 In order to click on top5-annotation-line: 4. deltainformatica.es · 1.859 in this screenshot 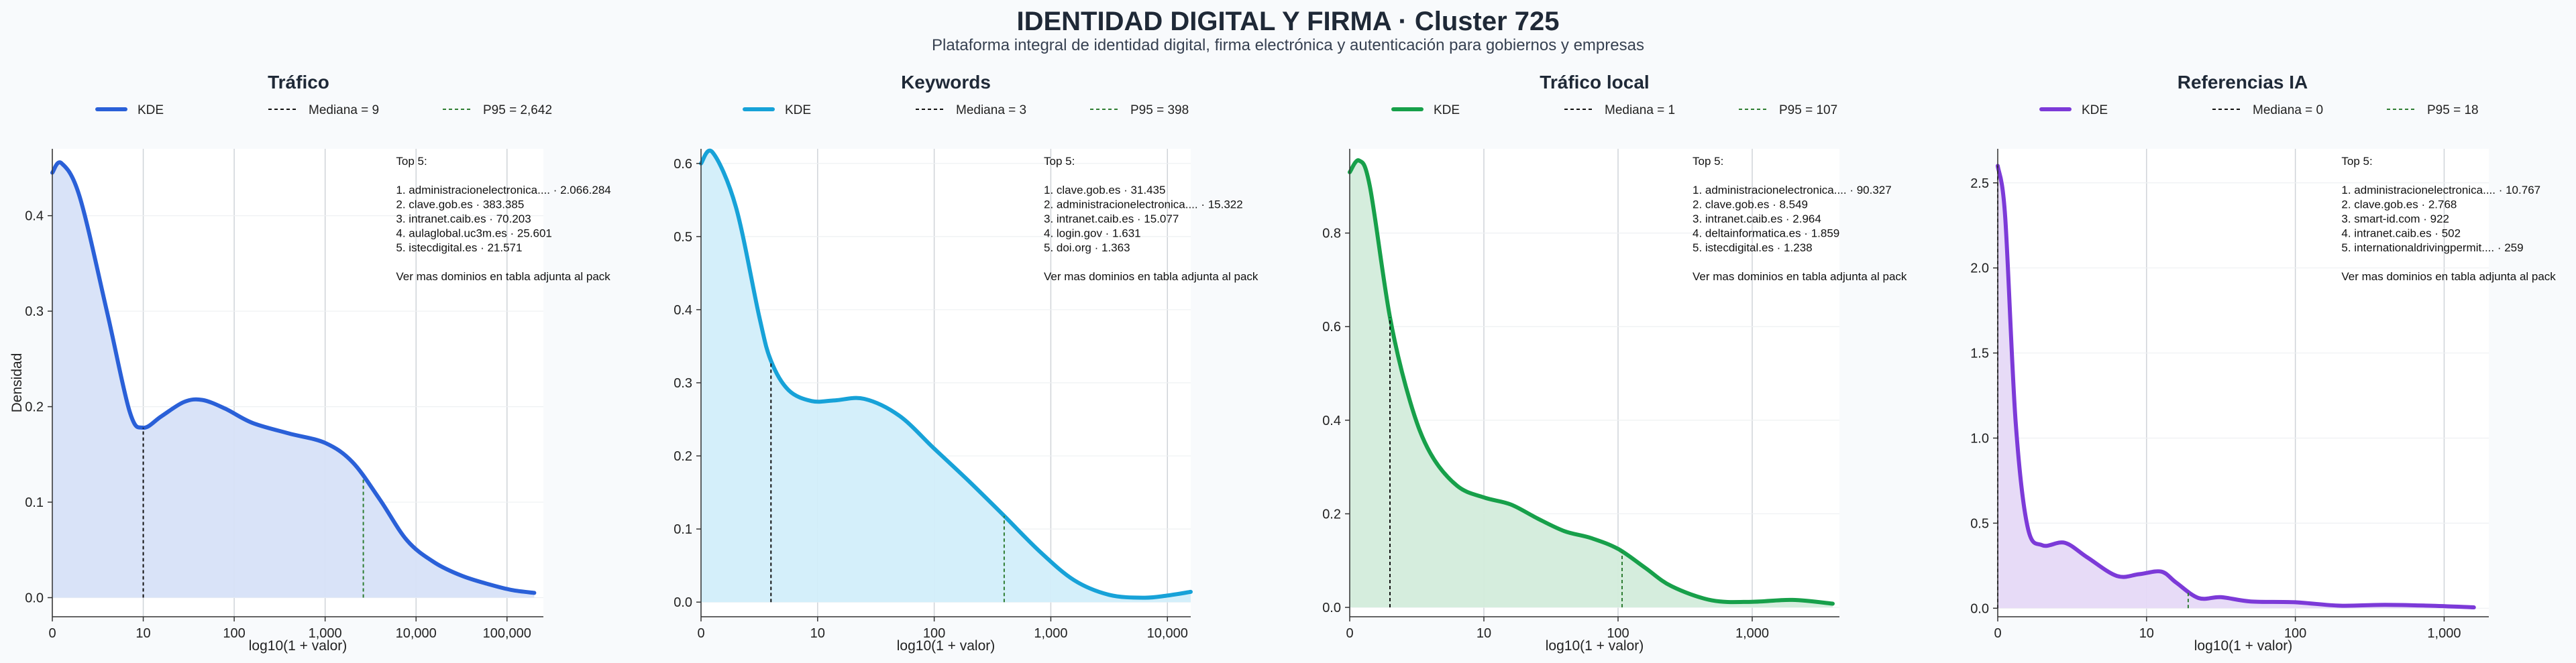, I will do `click(1766, 233)`.